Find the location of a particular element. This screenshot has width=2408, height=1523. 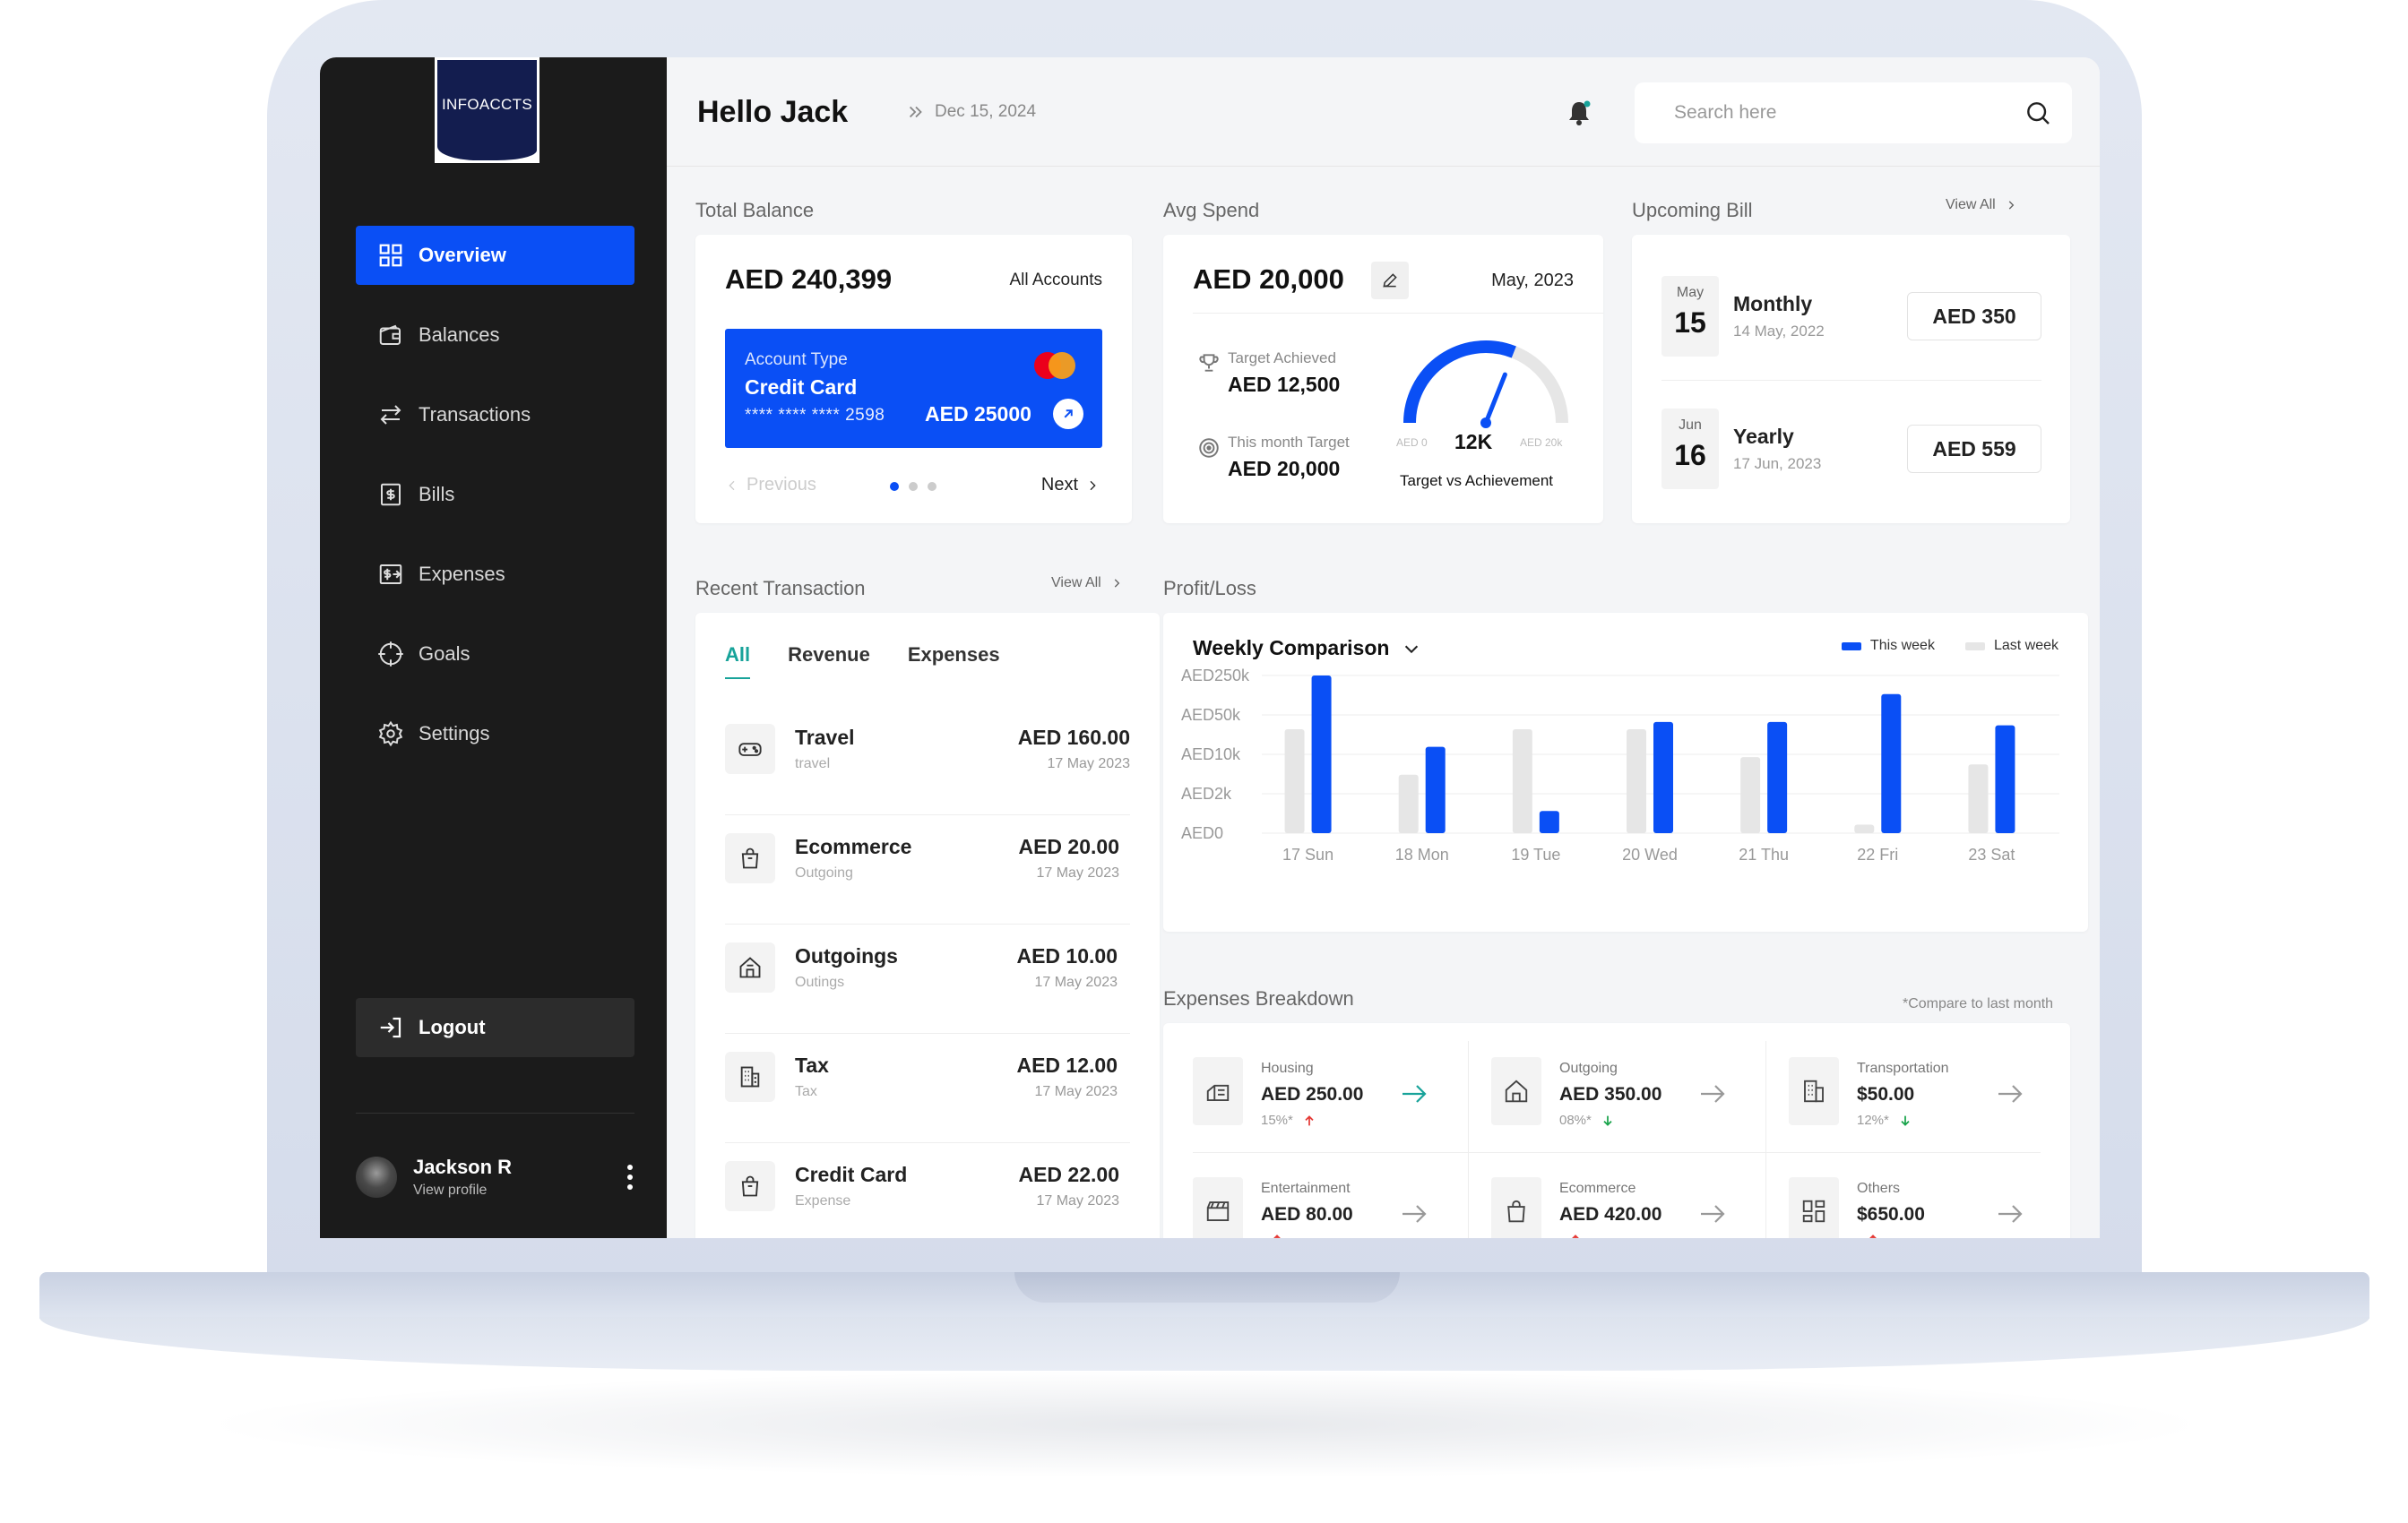

expense-item: Transportation $50.00 12%* is located at coordinates (1922, 1089).